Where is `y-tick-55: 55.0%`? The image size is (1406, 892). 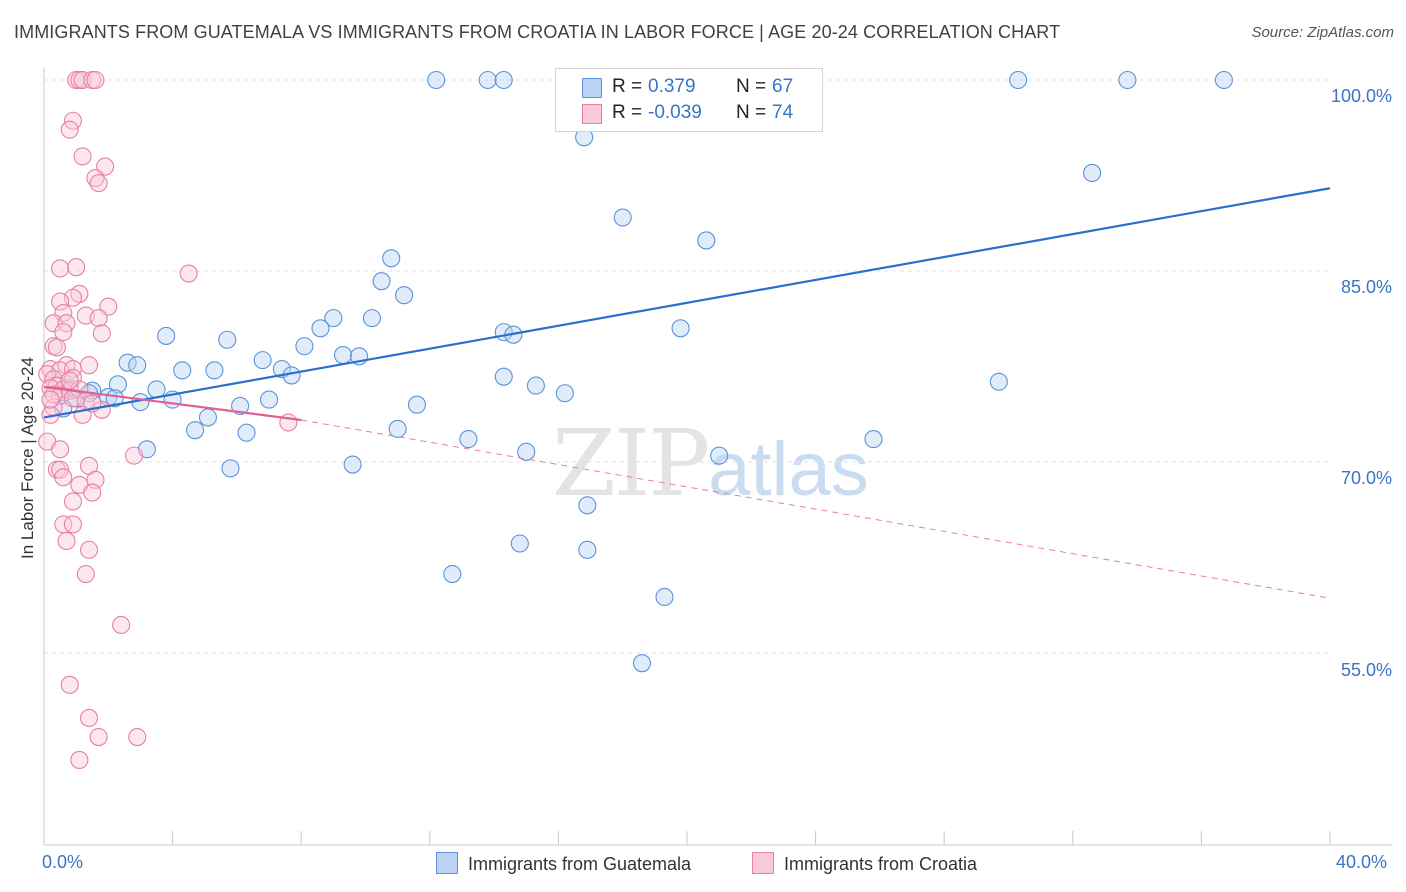 y-tick-55: 55.0% is located at coordinates (1366, 670).